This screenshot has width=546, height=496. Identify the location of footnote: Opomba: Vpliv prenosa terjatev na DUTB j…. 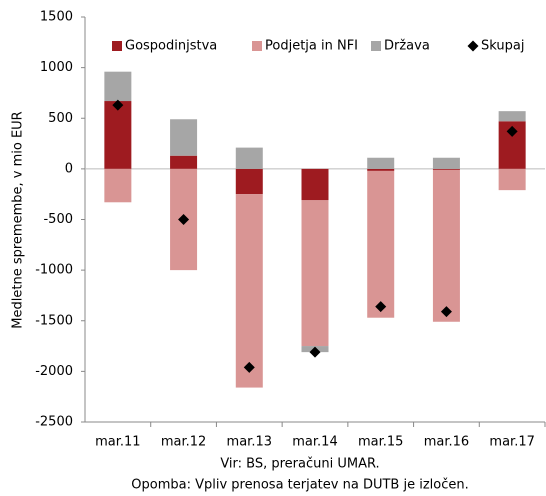
(299, 485).